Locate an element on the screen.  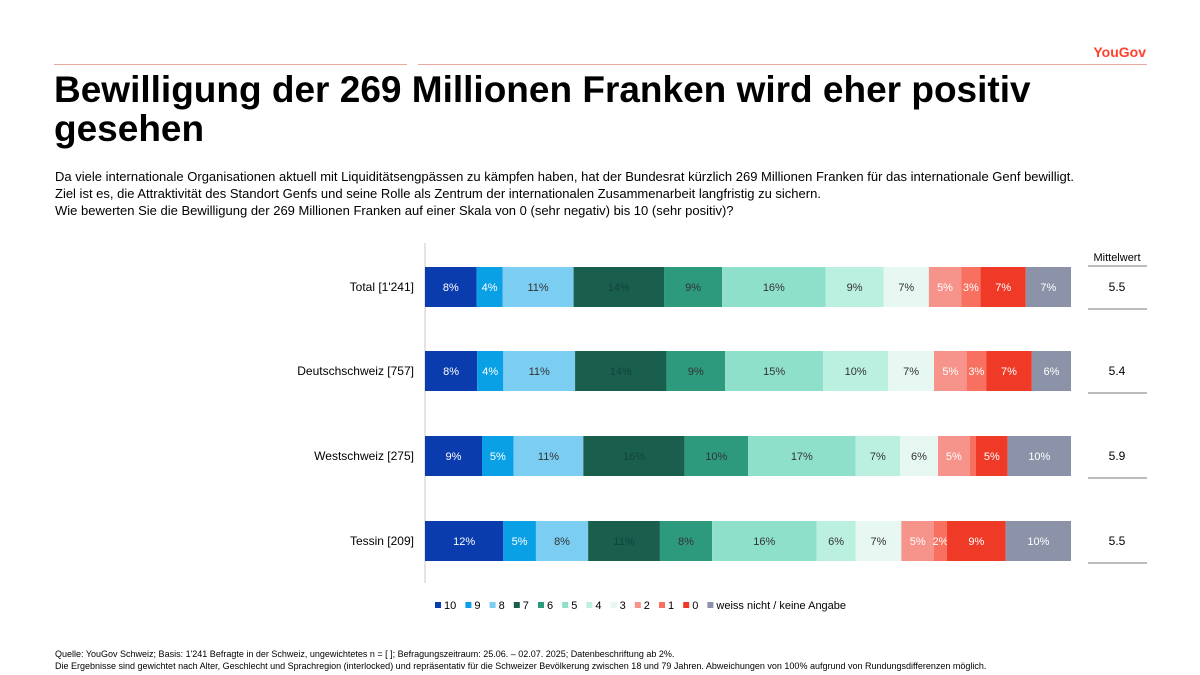
mean-header: Mittelwert is located at coordinates (1116, 258).